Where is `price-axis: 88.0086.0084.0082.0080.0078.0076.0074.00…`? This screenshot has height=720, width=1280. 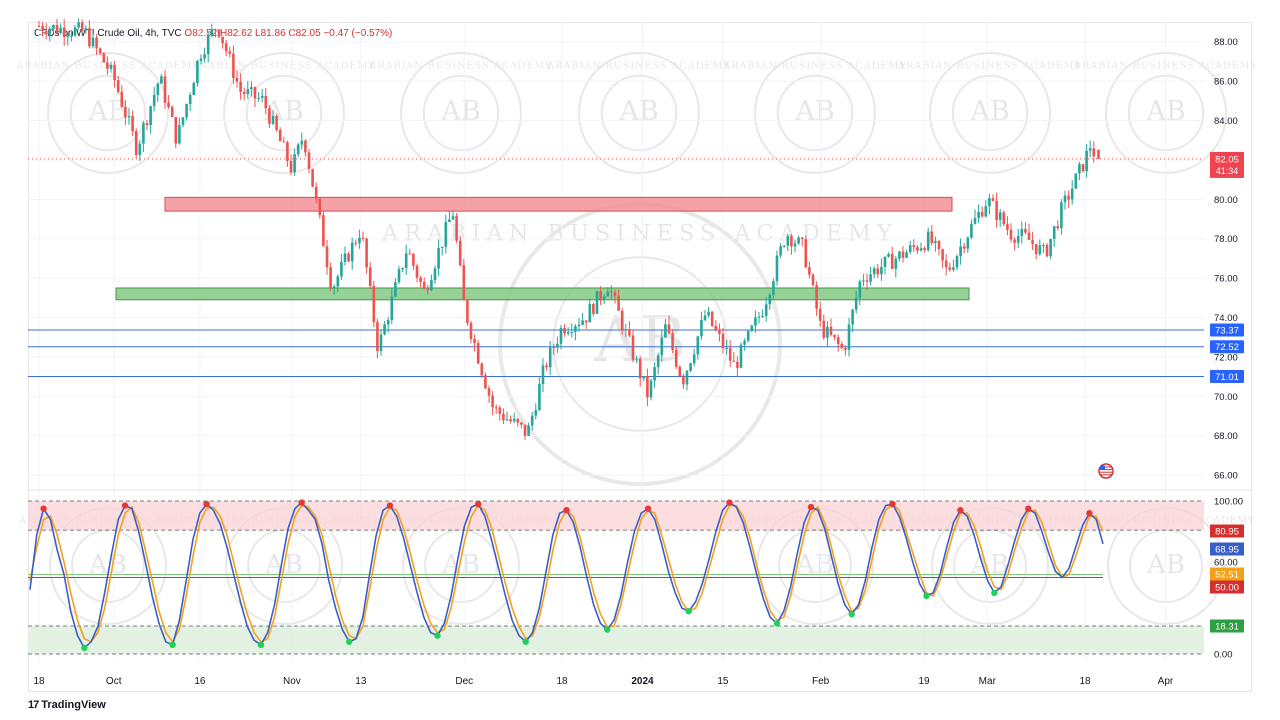
price-axis: 88.0086.0084.0082.0080.0078.0076.0074.00… is located at coordinates (1171, 259).